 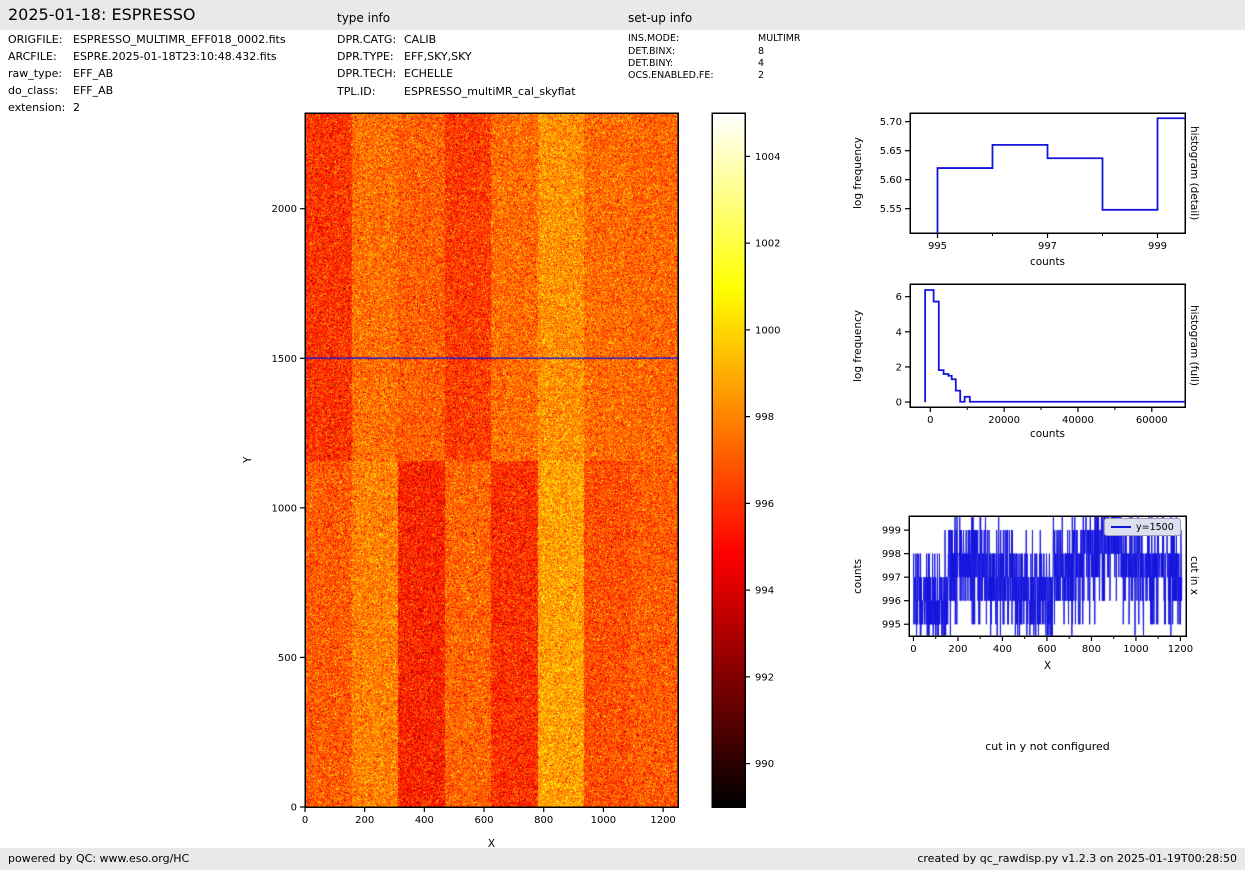 What do you see at coordinates (429, 73) in the screenshot?
I see `dpr-tech-value: ECHELLE` at bounding box center [429, 73].